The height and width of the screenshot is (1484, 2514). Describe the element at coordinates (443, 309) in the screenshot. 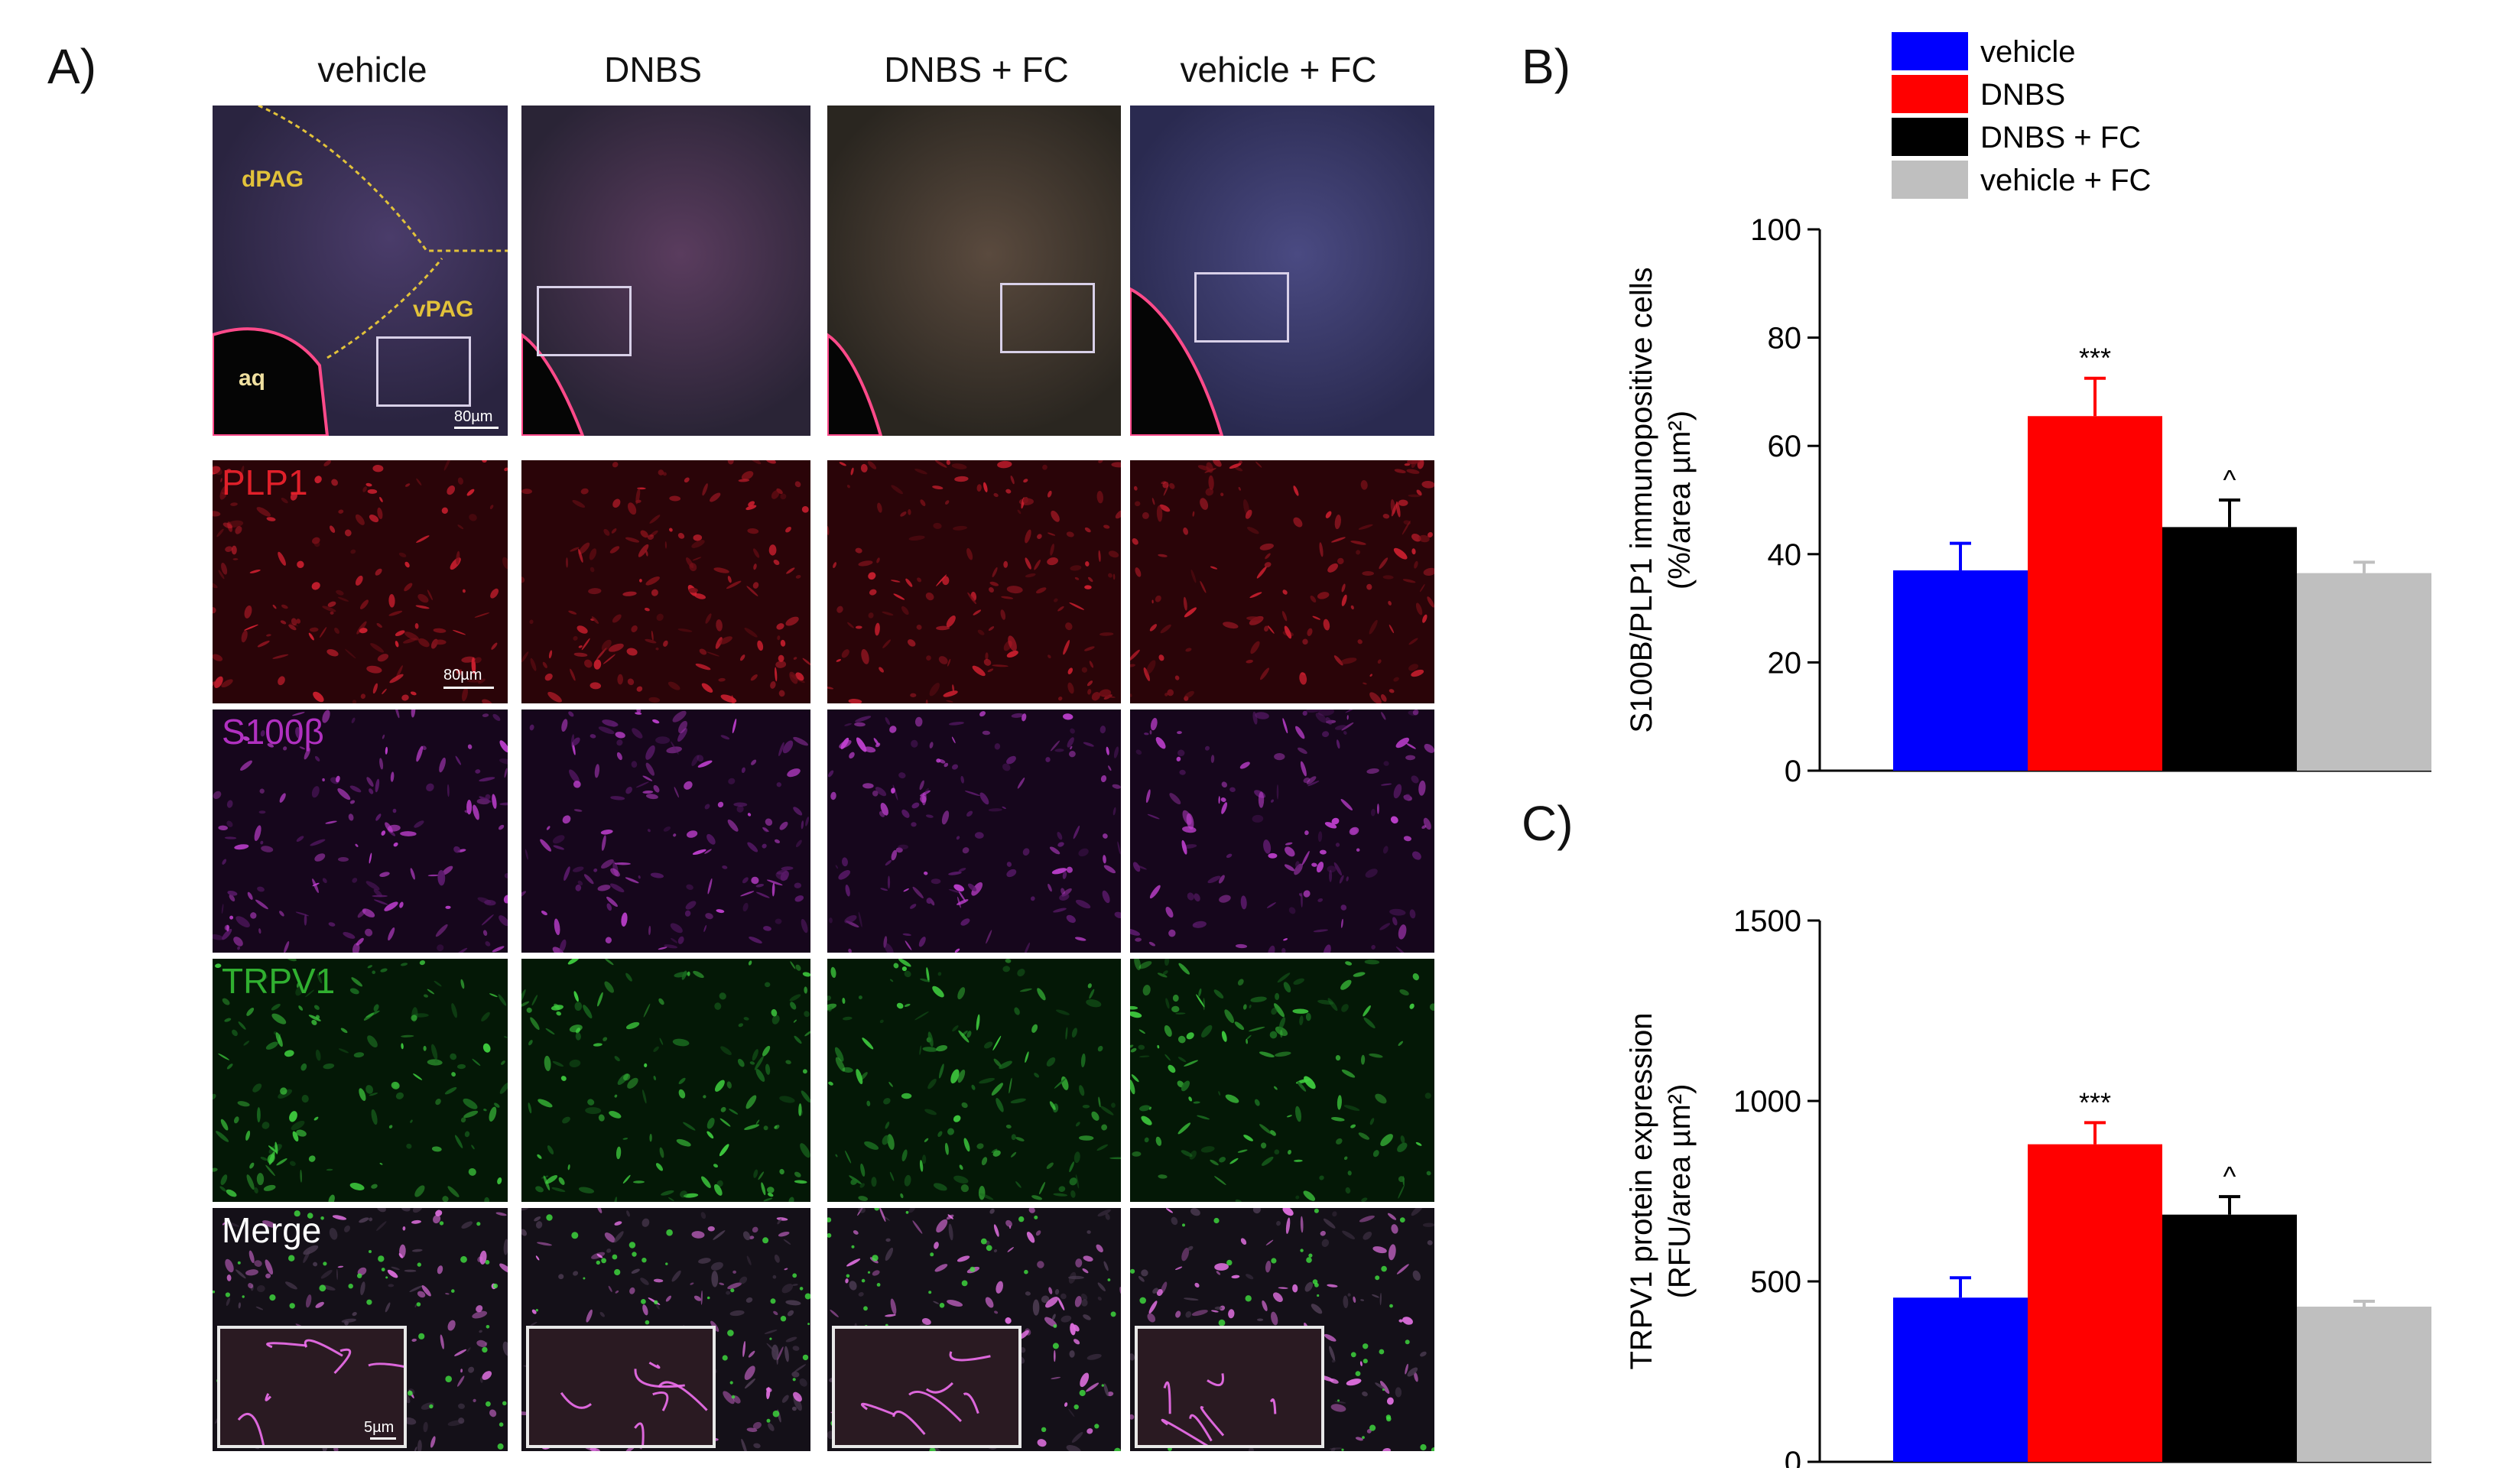

I see `vpag-label: vPAG` at that location.